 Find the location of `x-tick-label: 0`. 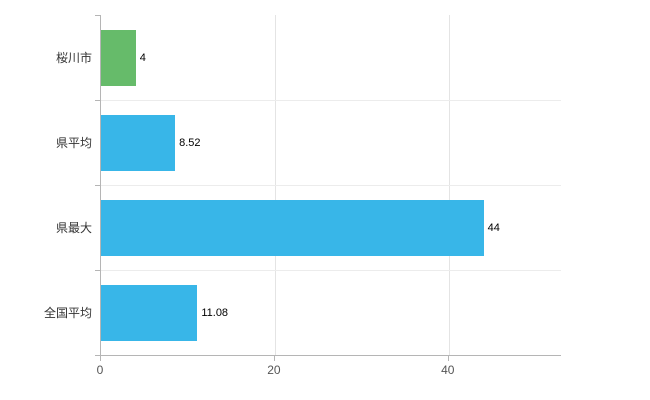

x-tick-label: 0 is located at coordinates (100, 370).